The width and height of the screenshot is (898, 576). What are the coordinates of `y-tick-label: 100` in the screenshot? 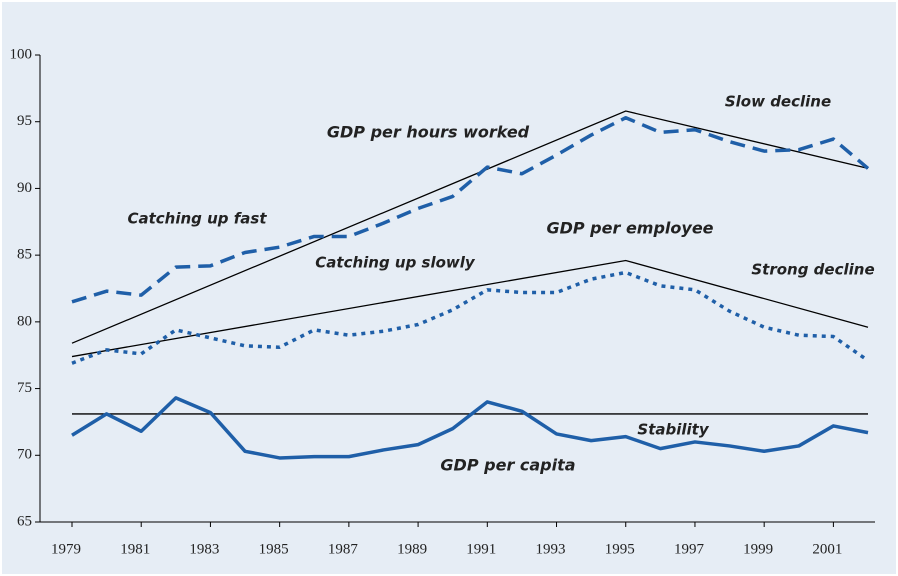 It's located at (21, 54).